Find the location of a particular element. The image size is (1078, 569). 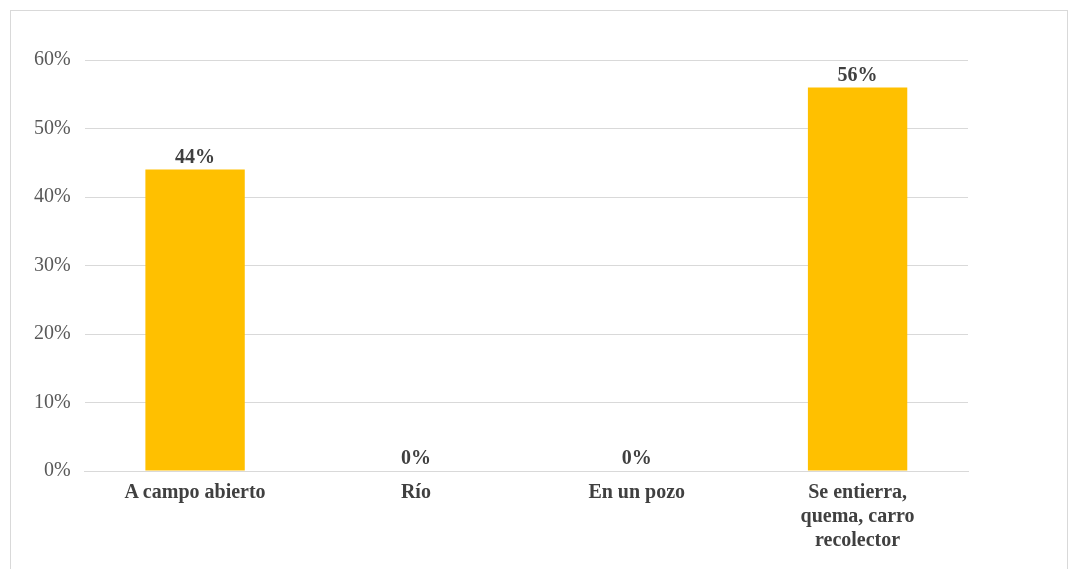

y-tick-label: 20% is located at coordinates (52, 332).